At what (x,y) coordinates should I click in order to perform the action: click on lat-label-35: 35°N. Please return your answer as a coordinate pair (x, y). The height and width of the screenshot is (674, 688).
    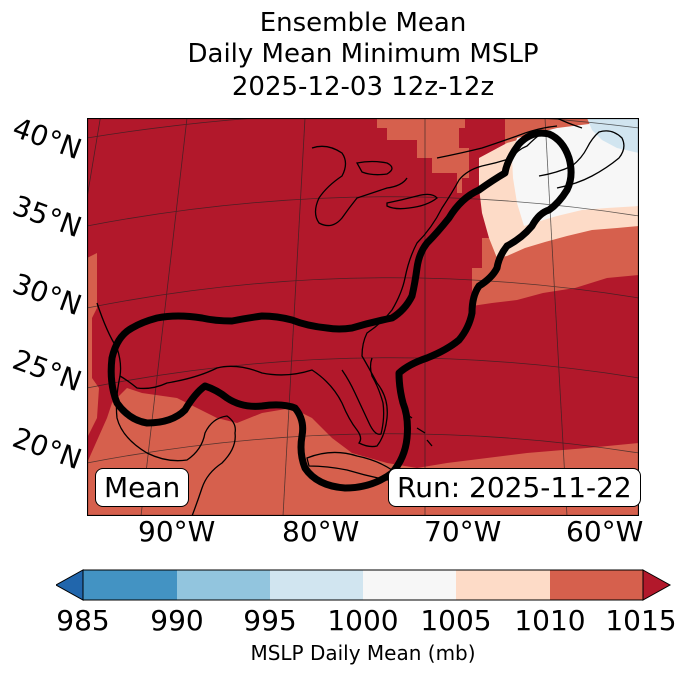
    Looking at the image, I should click on (47, 216).